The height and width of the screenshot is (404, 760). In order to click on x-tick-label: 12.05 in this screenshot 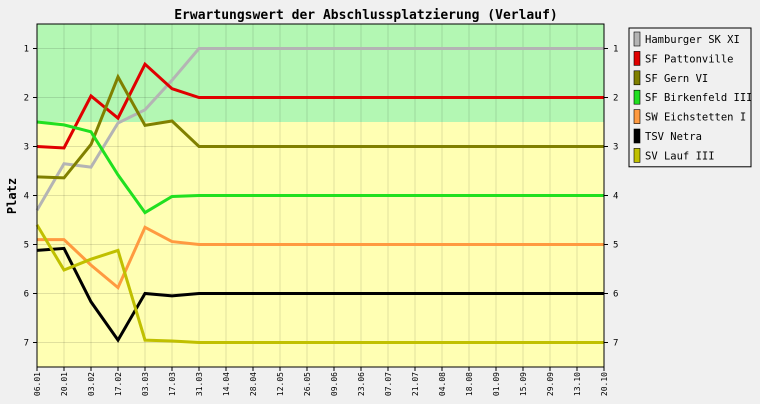, I will do `click(280, 384)`.